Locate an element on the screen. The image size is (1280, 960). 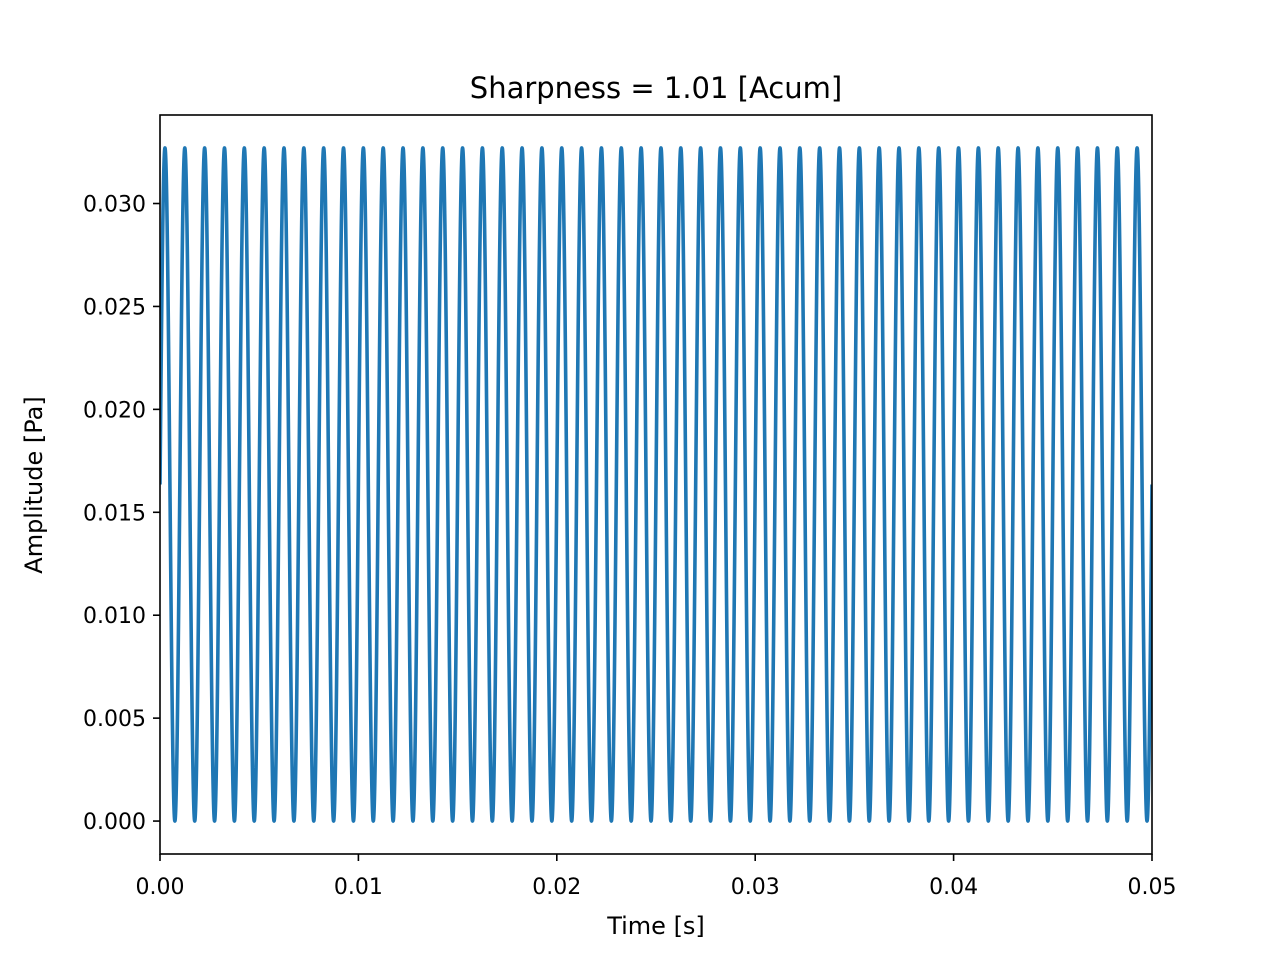
y-axis: 0.000 0.005 0.010 0.015 0.020 0.025 0.030 is located at coordinates (121, 514).